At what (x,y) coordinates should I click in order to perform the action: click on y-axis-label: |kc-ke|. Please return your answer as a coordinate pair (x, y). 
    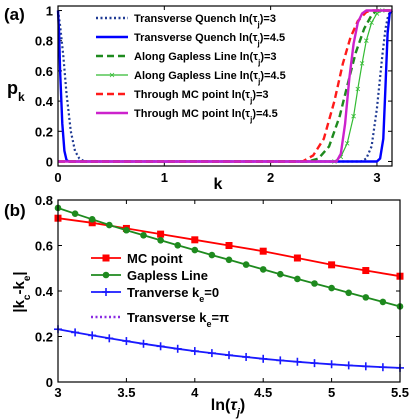
    Looking at the image, I should click on (22, 291).